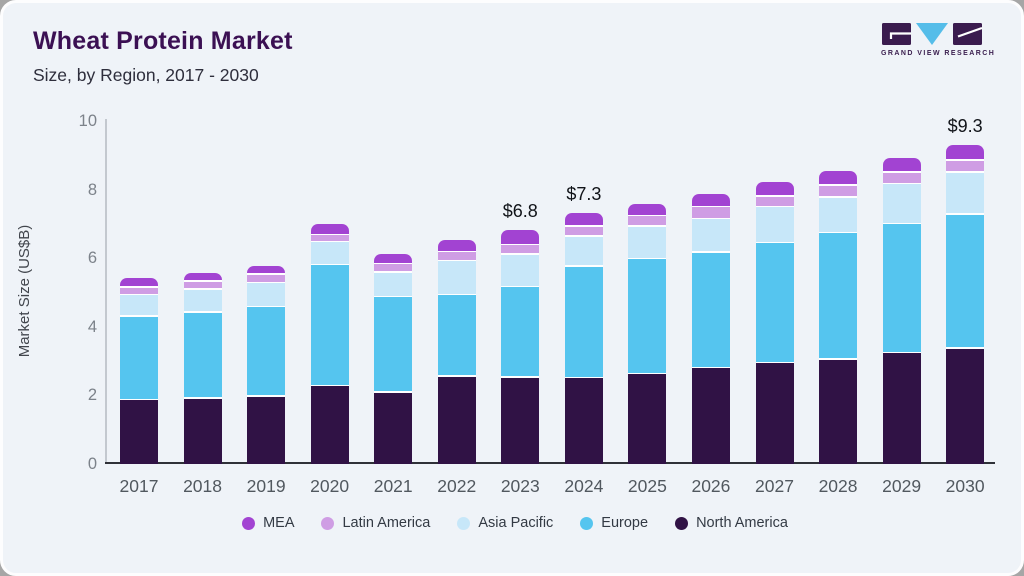 This screenshot has width=1024, height=576. What do you see at coordinates (202, 355) in the screenshot?
I see `segment-europe-2018` at bounding box center [202, 355].